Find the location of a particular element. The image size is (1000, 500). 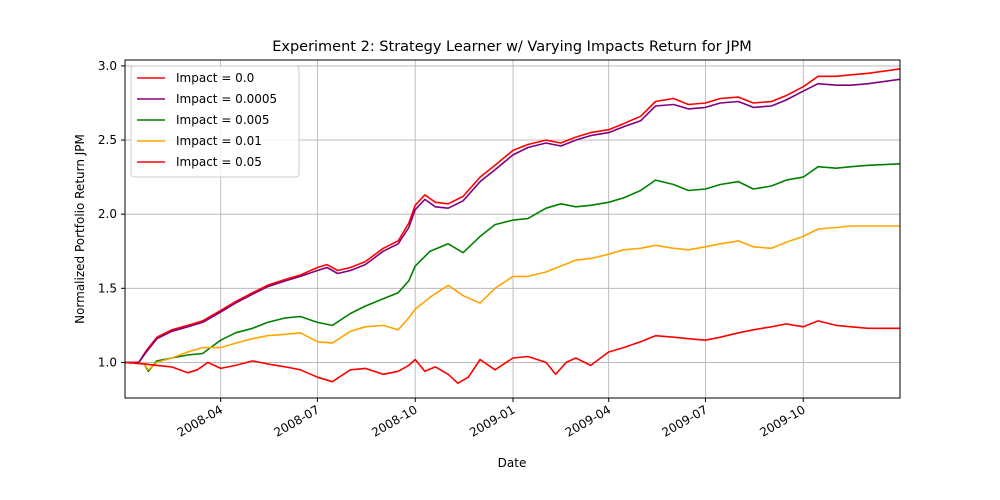

y-tick-label: 2.5 is located at coordinates (107, 140).